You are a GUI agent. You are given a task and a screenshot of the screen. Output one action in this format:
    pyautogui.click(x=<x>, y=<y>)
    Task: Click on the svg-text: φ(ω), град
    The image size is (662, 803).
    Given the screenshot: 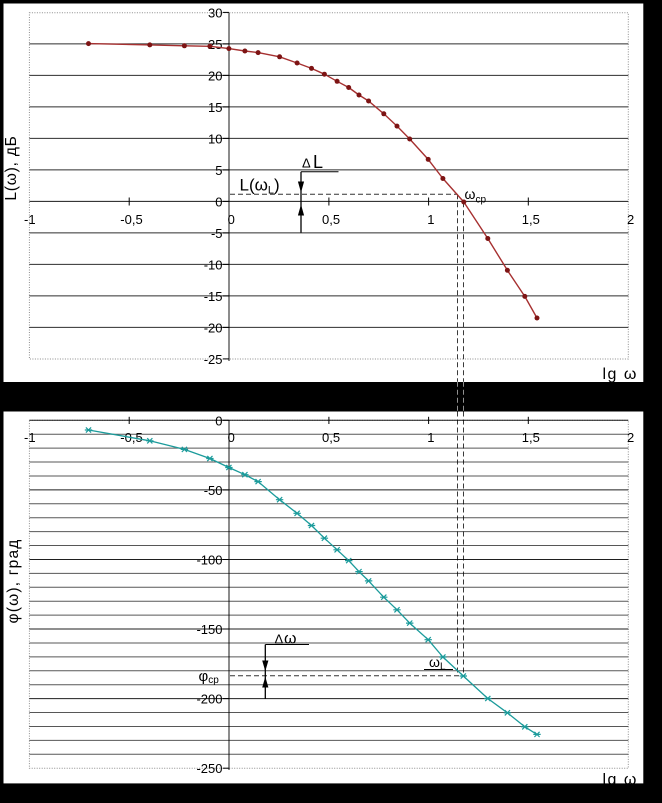 What is the action you would take?
    pyautogui.click(x=13, y=580)
    